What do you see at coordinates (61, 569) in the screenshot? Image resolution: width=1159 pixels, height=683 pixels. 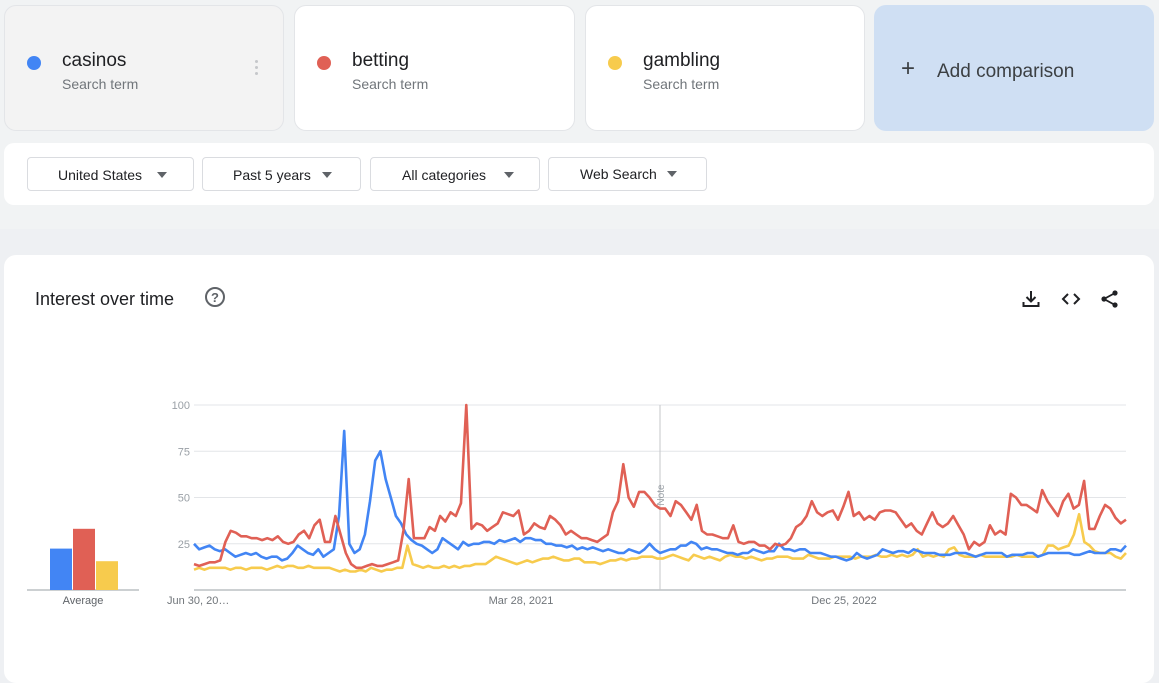 I see `average-bar-casinos` at bounding box center [61, 569].